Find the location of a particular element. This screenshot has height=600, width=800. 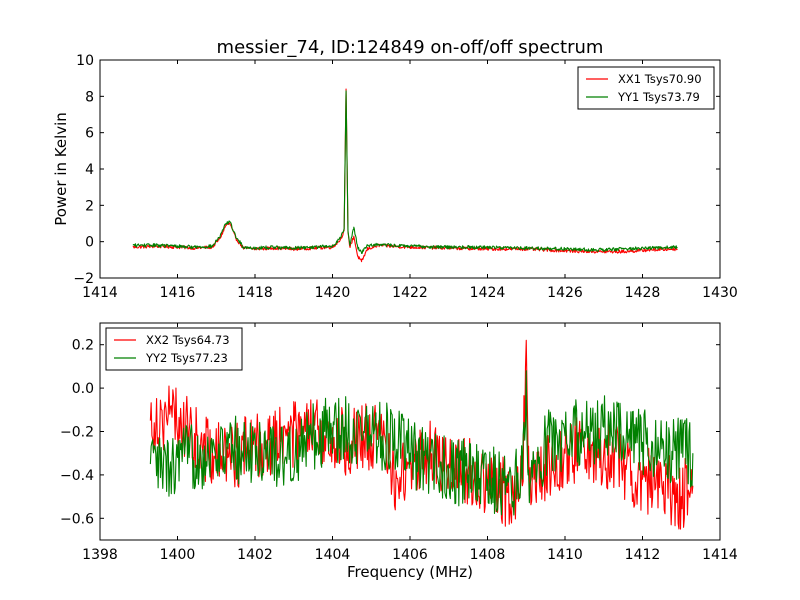

y-tick-label: 0.2 is located at coordinates (83, 346).